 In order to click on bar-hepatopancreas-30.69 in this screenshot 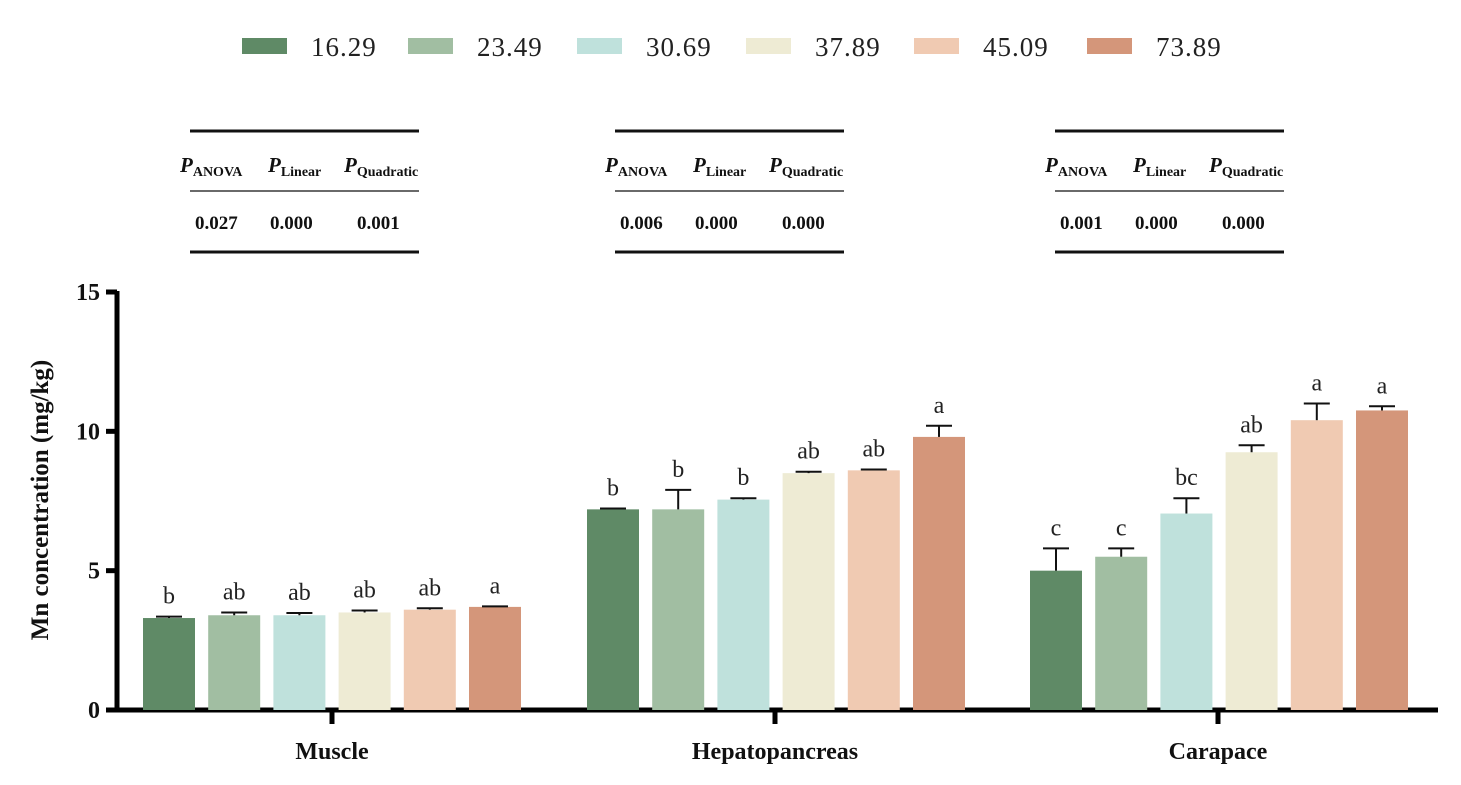, I will do `click(743, 604)`.